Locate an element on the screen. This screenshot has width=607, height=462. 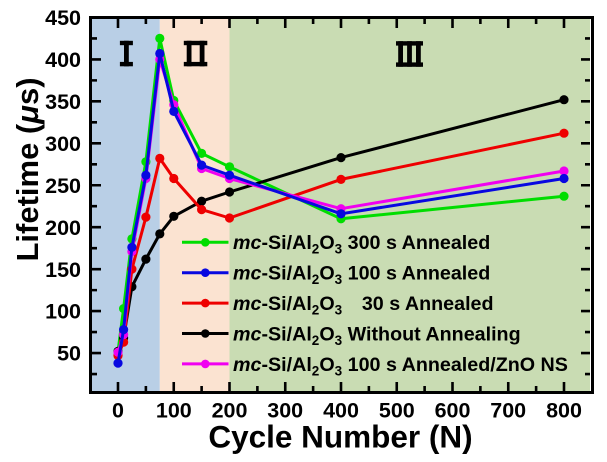
svg-text: 600 is located at coordinates (453, 411).